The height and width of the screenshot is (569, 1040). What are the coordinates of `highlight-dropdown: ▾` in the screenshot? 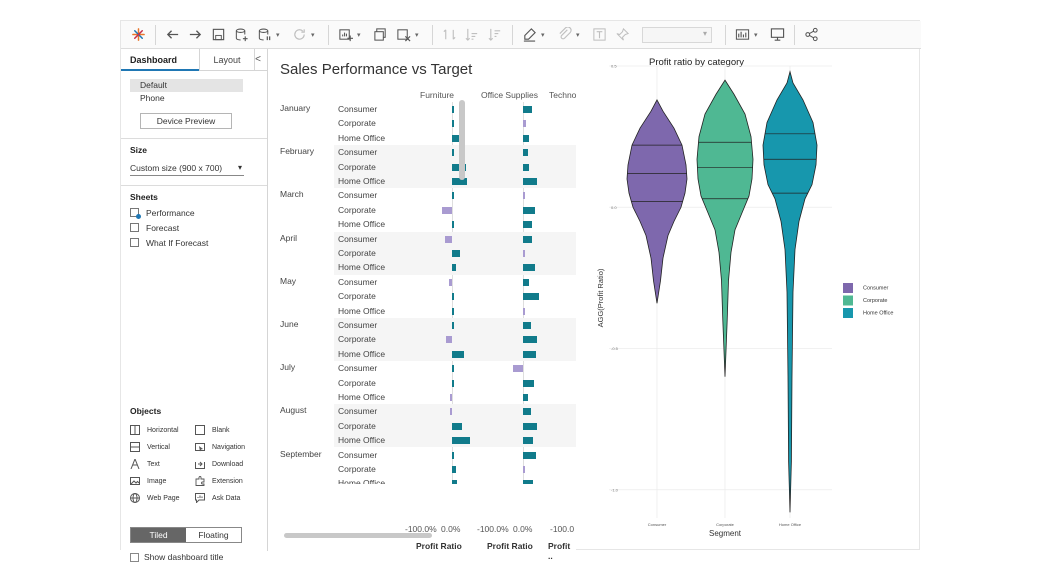 It's located at (543, 35).